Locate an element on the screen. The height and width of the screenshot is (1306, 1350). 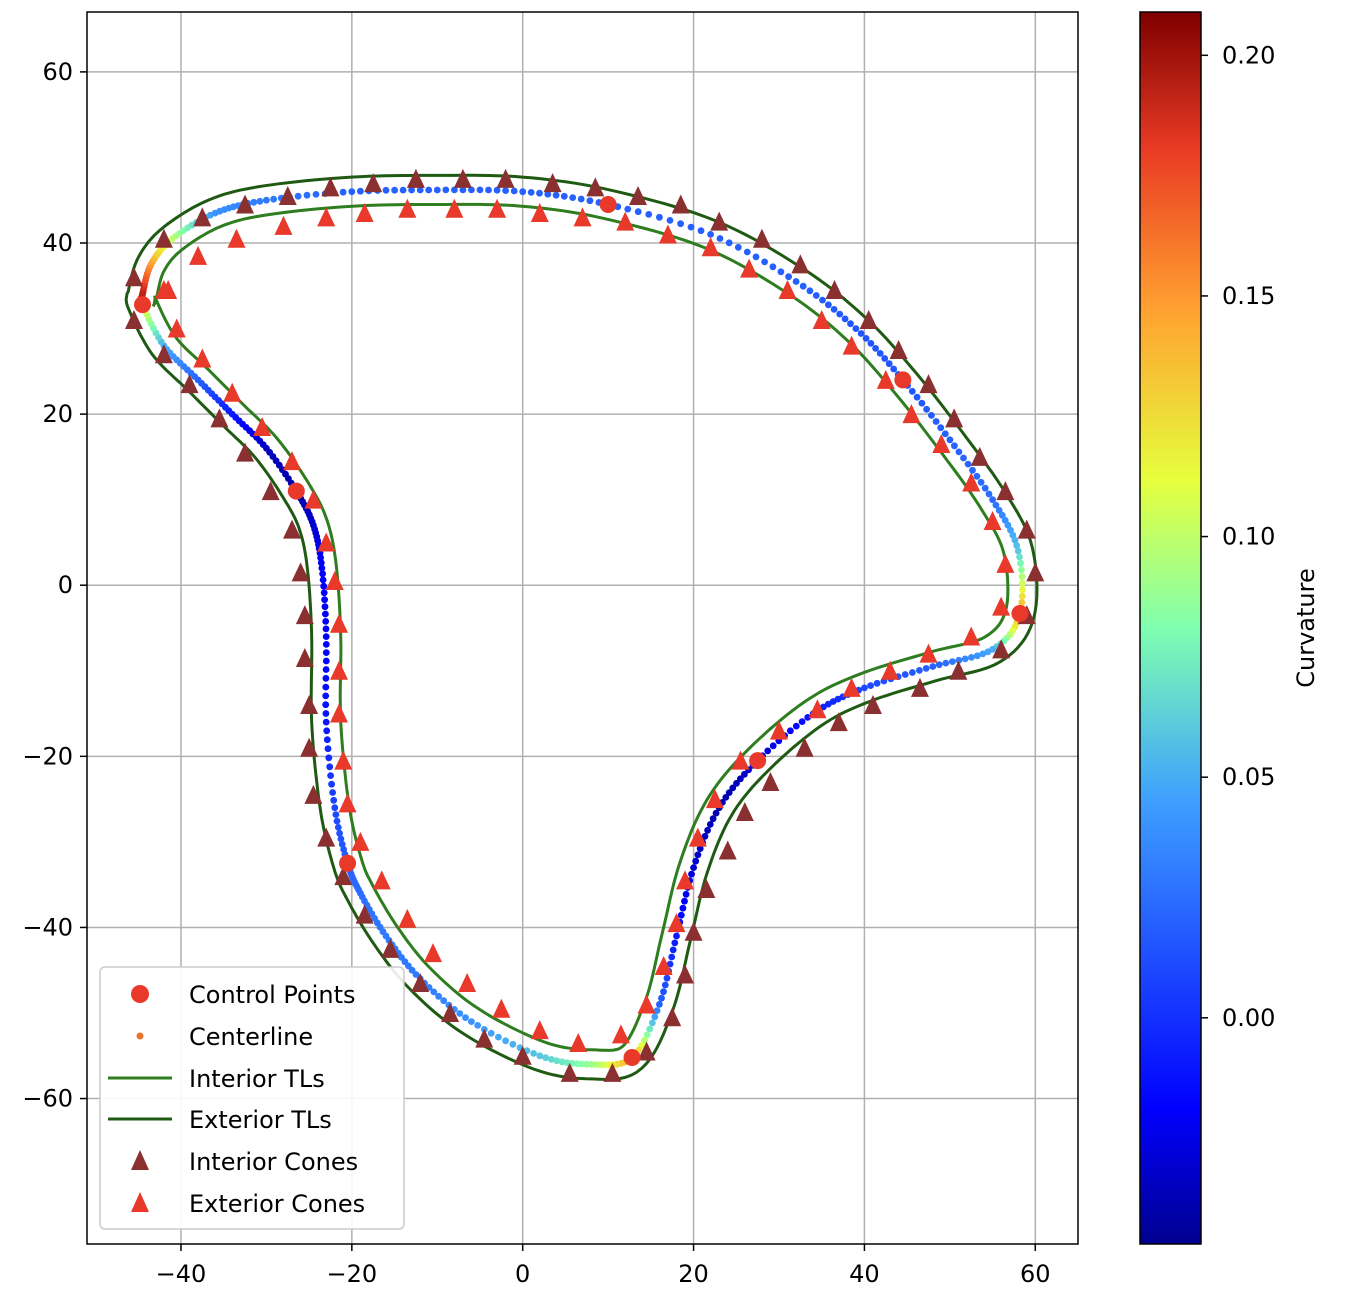
y-tick-label: 20 is located at coordinates (57, 414).